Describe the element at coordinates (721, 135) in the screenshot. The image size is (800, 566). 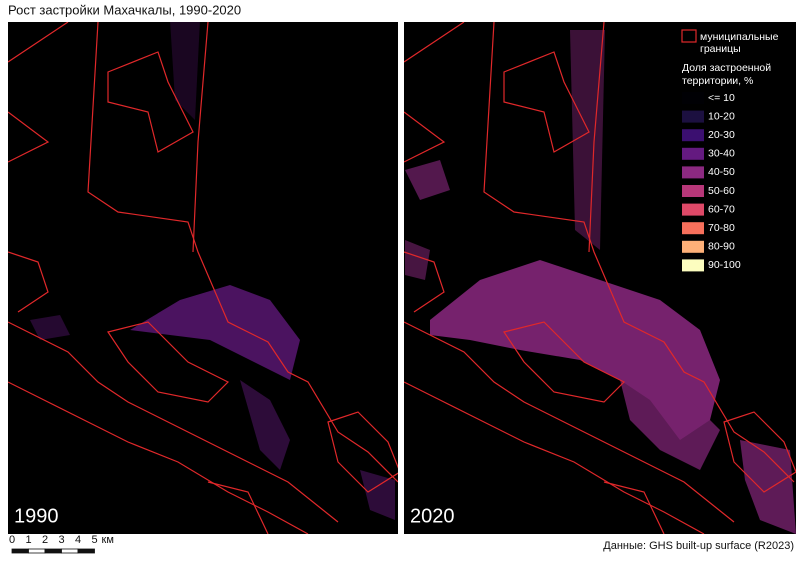
I see `legend-label: 20-30` at that location.